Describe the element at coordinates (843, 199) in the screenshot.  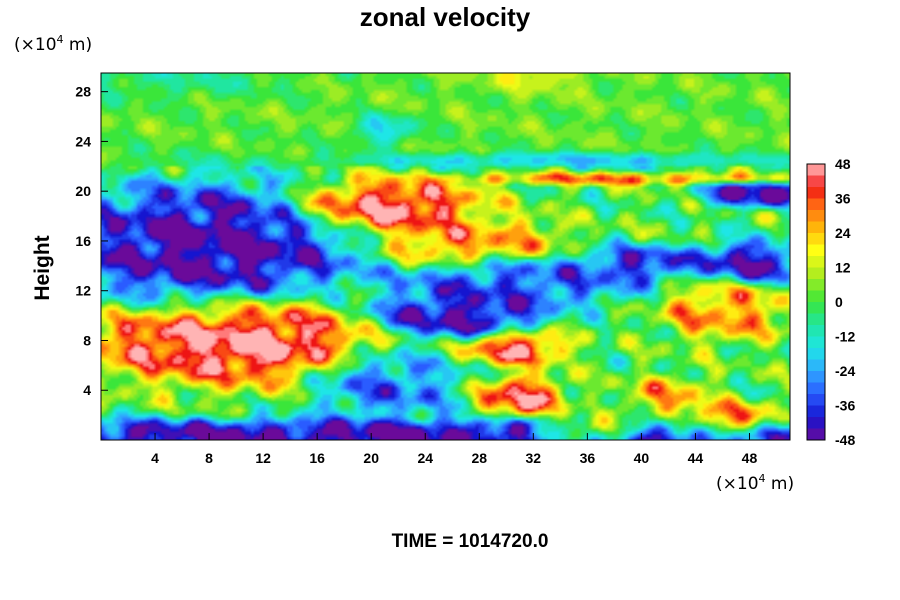
I see `colorbar-tick-label: 36` at that location.